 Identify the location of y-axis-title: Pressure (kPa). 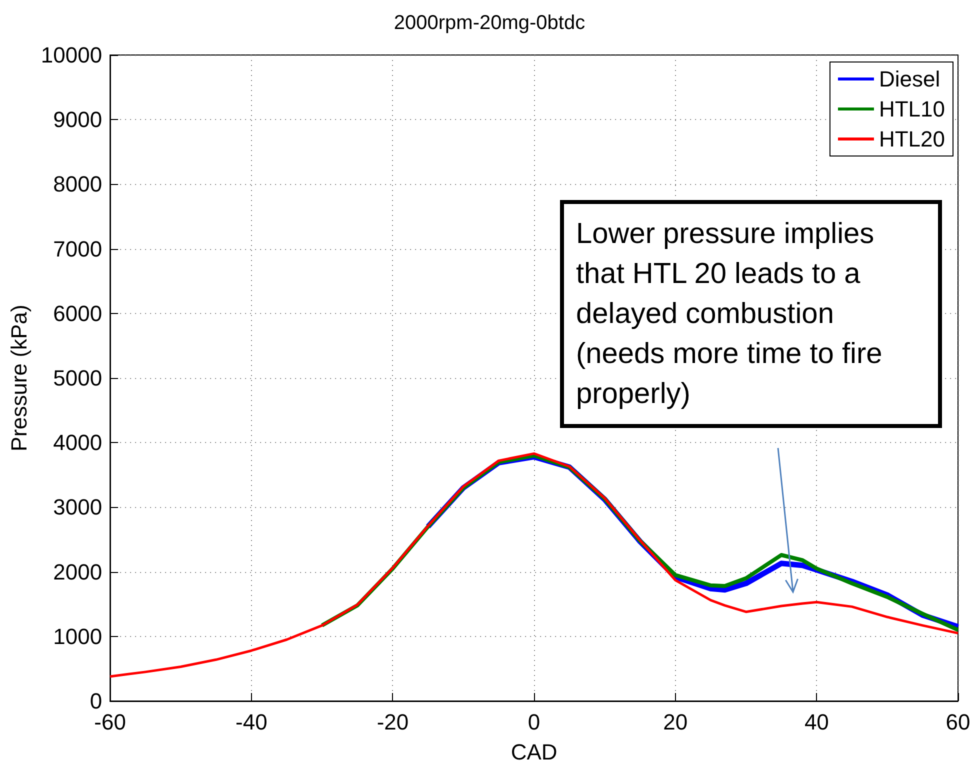
(19, 378).